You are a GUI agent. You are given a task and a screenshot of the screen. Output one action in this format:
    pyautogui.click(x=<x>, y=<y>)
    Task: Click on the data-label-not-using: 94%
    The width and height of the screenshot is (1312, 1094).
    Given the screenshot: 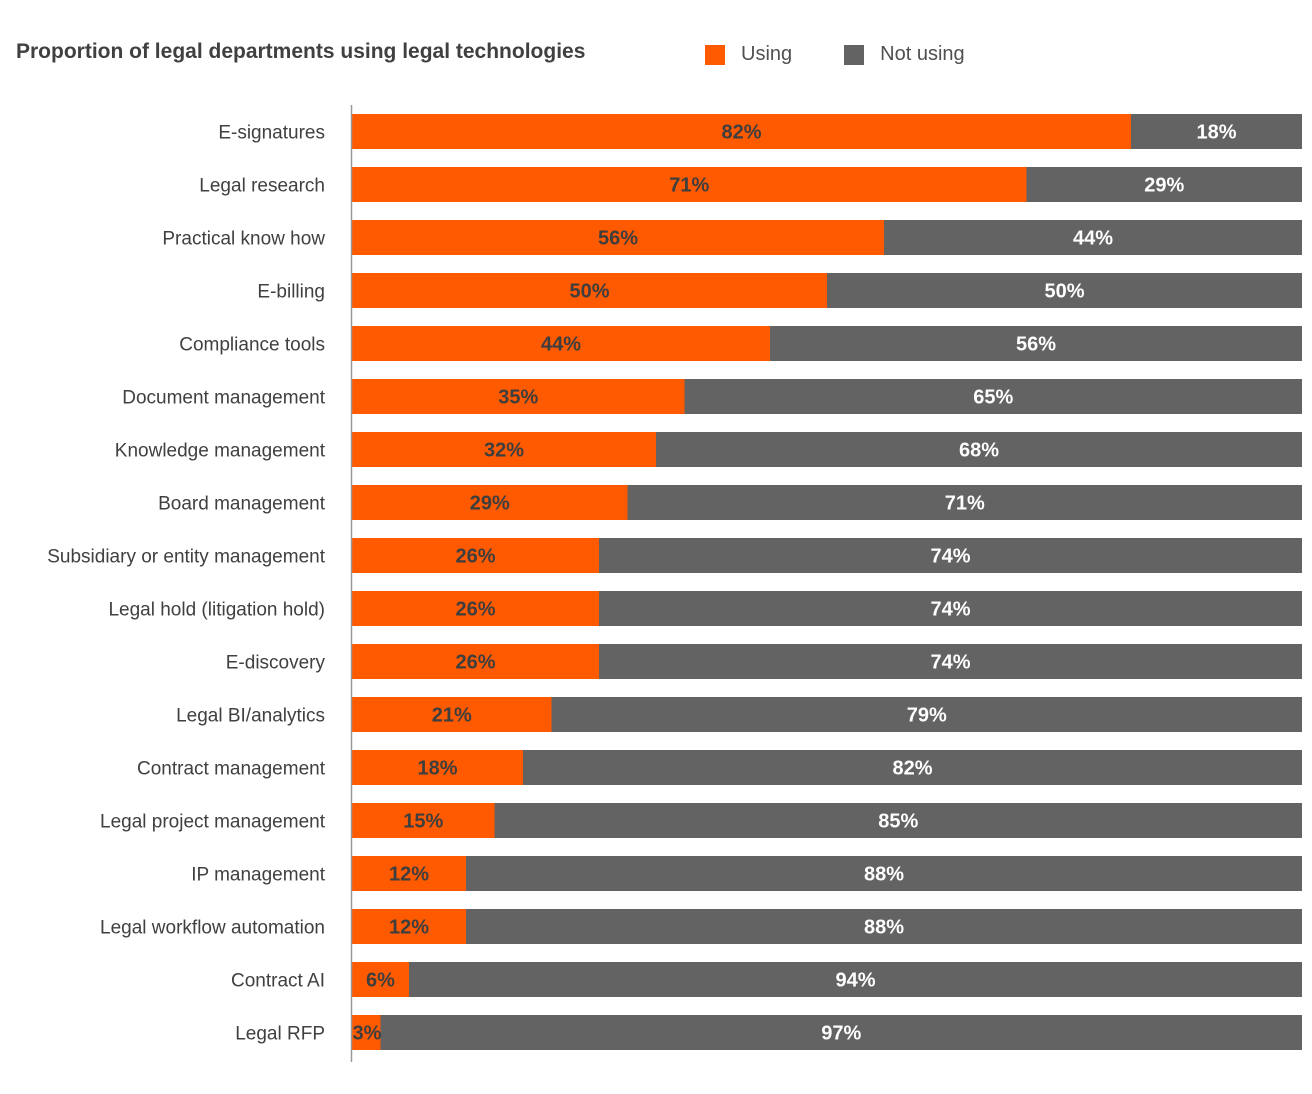 What is the action you would take?
    pyautogui.click(x=855, y=981)
    